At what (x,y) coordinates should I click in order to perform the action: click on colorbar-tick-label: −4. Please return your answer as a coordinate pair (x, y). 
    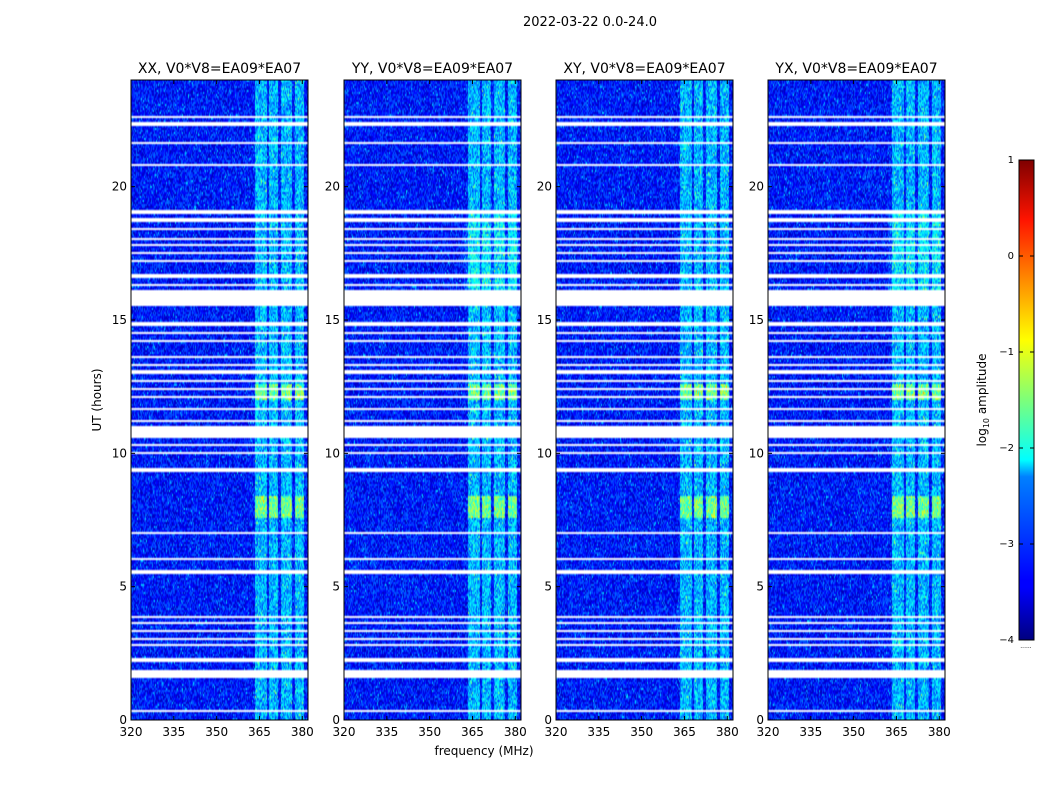
    Looking at the image, I should click on (1006, 640).